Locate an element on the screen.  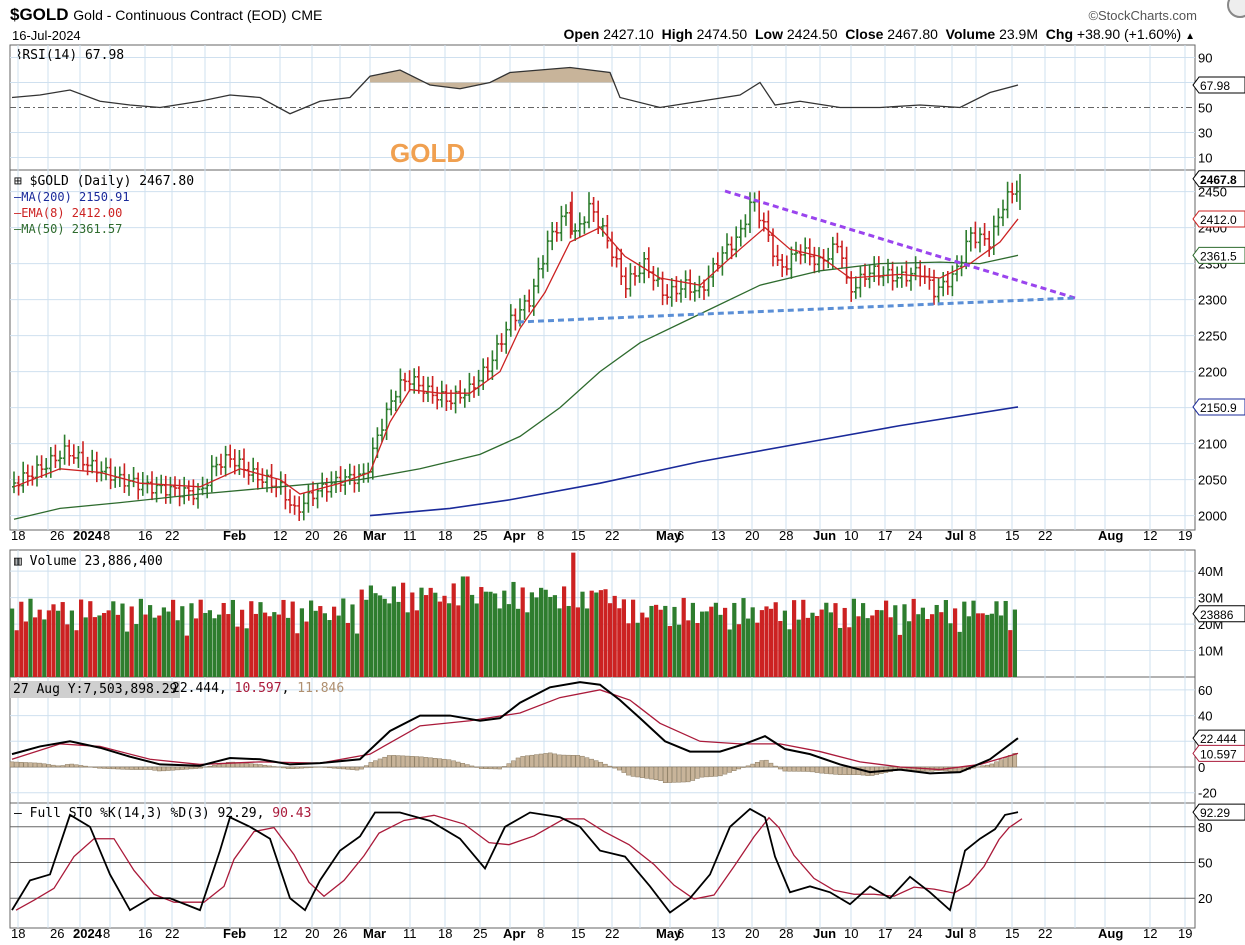
ma200-line is located at coordinates (694, 461).